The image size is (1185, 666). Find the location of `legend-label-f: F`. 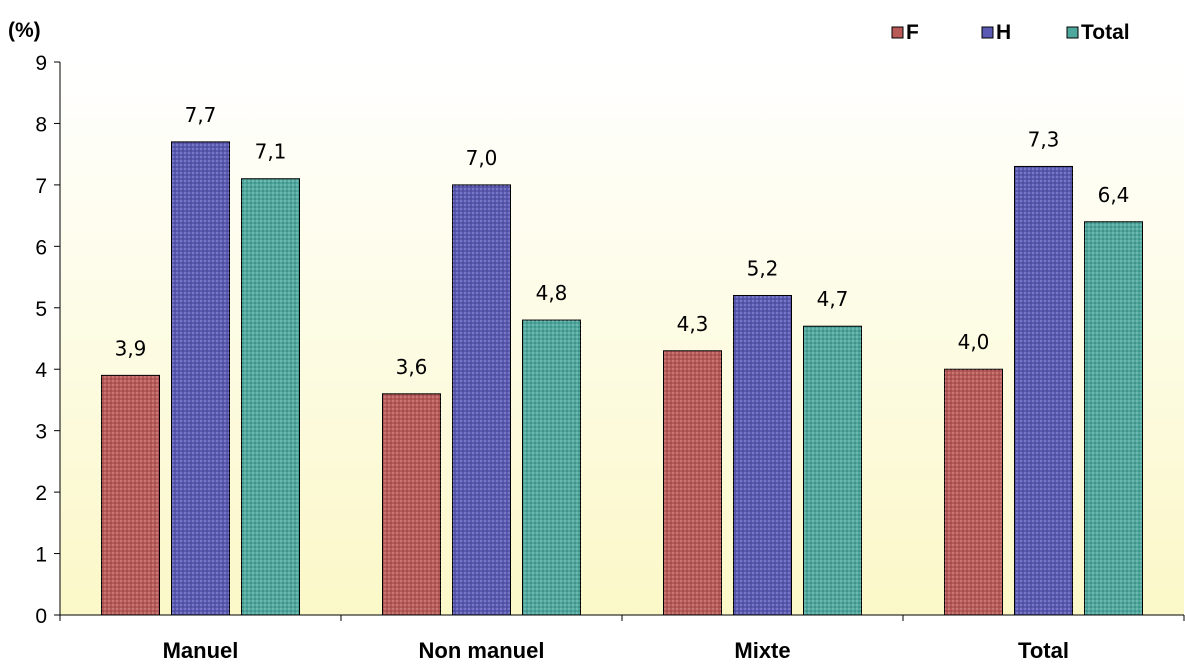

legend-label-f: F is located at coordinates (912, 32).